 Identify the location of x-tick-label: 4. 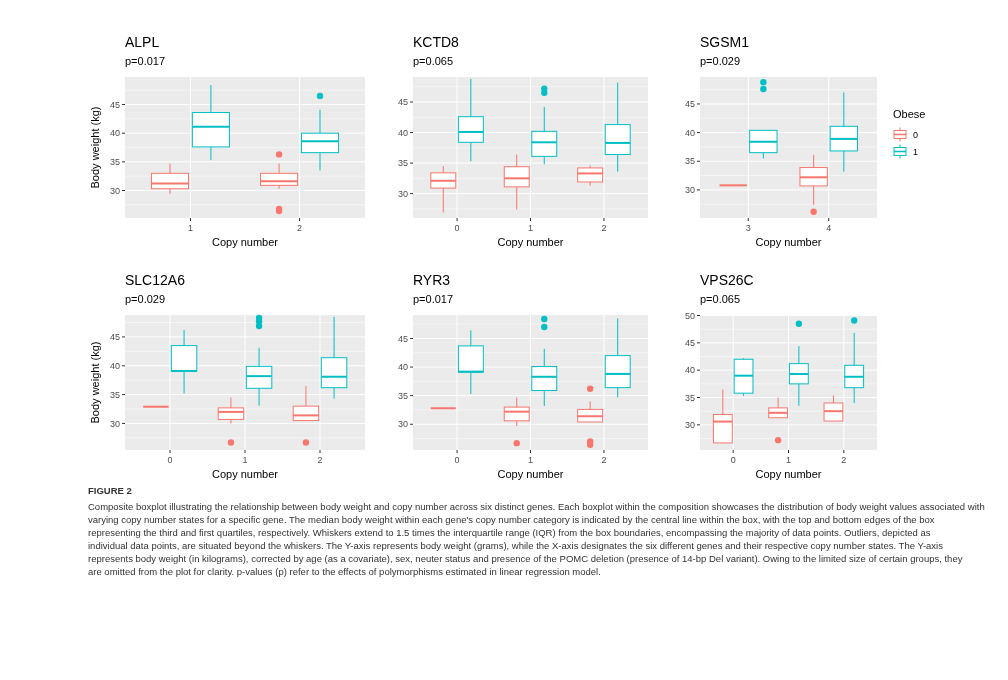
(829, 228).